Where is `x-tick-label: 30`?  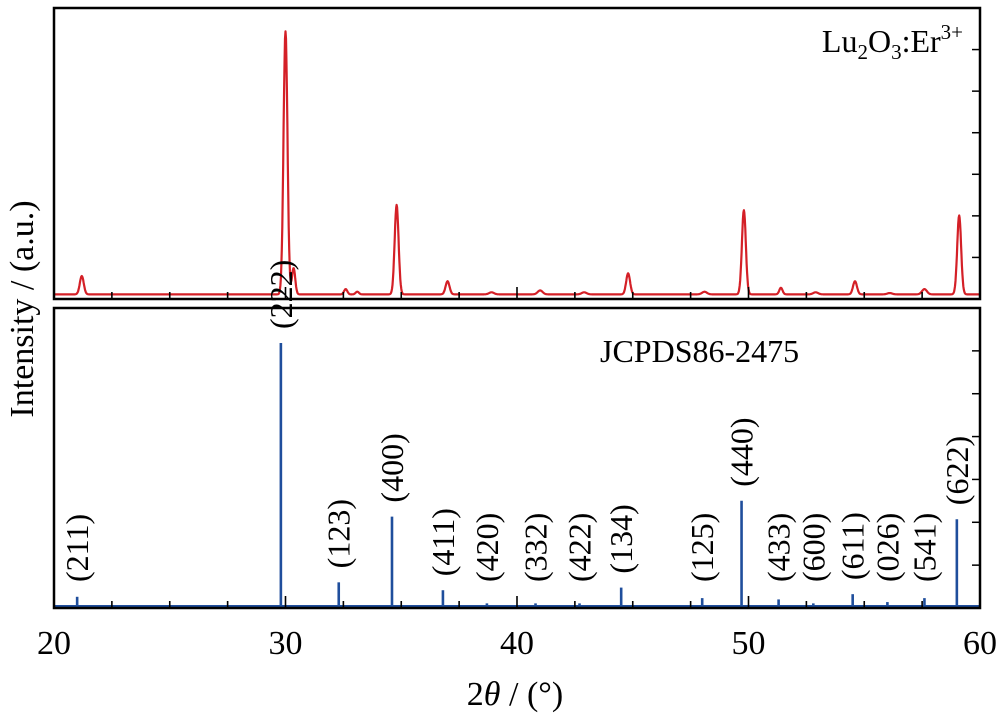
x-tick-label: 30 is located at coordinates (286, 643).